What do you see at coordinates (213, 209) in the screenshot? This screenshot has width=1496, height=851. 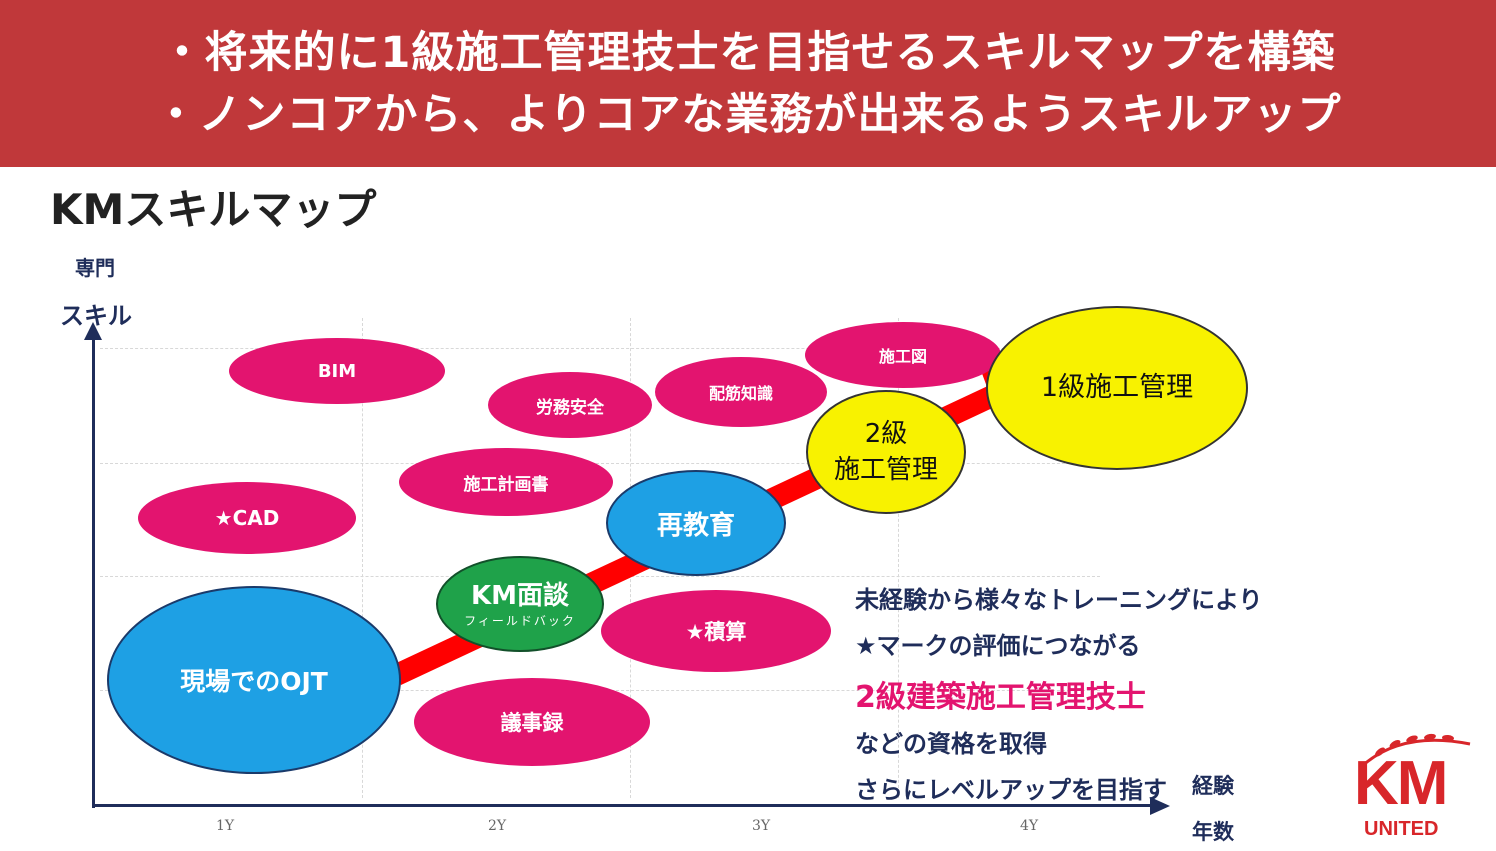 I see `skill-map-title: KMスキルマップ` at bounding box center [213, 209].